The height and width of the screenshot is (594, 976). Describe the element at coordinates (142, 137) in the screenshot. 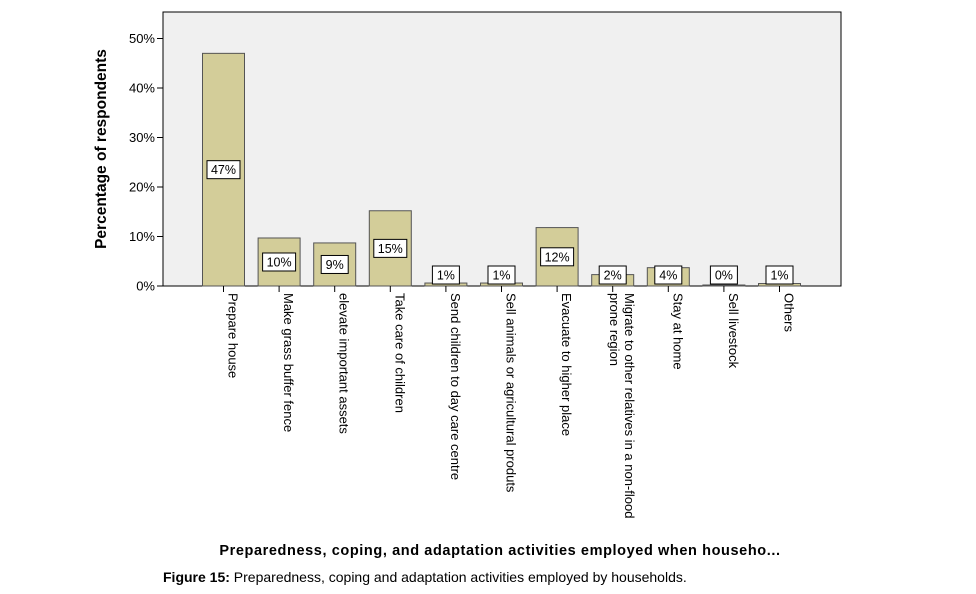

I see `y-tick-label: 30%` at that location.